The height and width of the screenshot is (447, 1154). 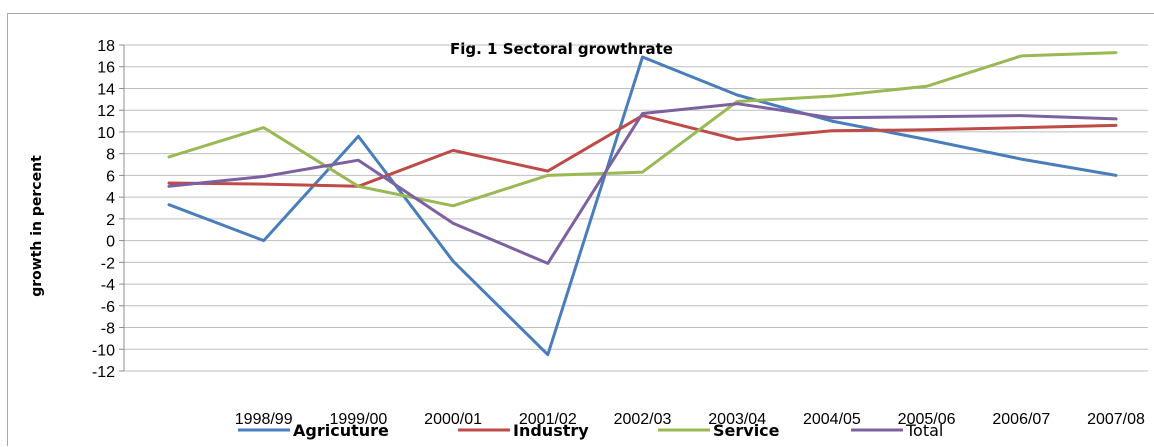 I want to click on y-tick-label: -8, so click(x=108, y=329).